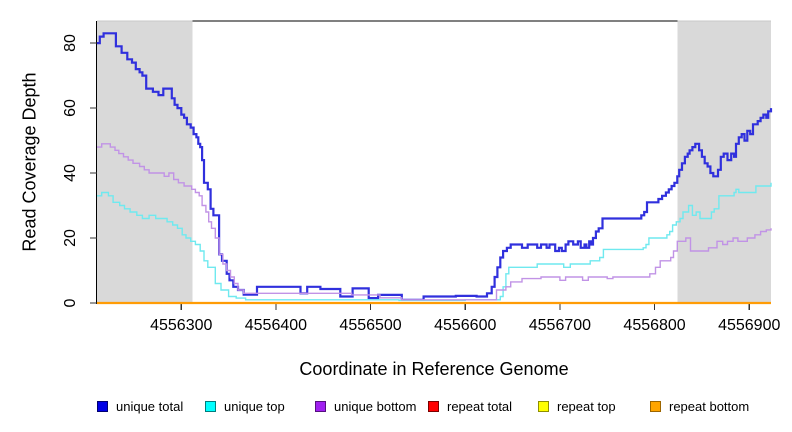 This screenshot has width=792, height=432. I want to click on x-axis-title: Coordinate in Reference Genome, so click(434, 369).